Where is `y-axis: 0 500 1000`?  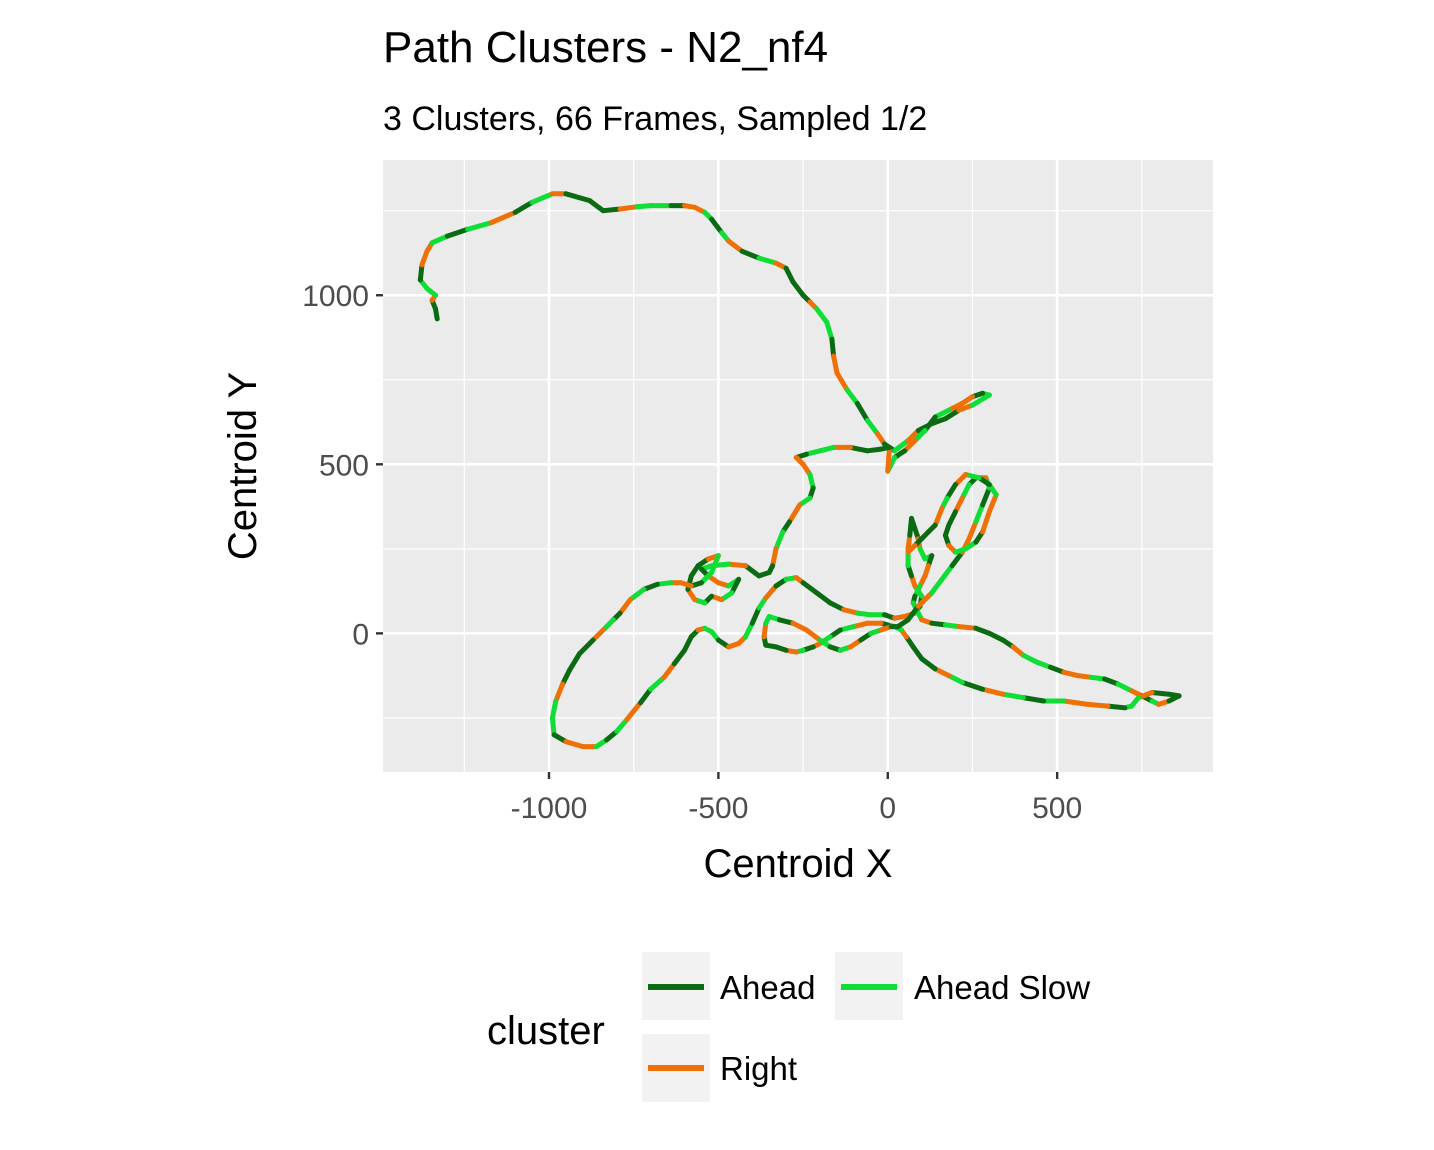 y-axis: 0 500 1000 is located at coordinates (342, 465).